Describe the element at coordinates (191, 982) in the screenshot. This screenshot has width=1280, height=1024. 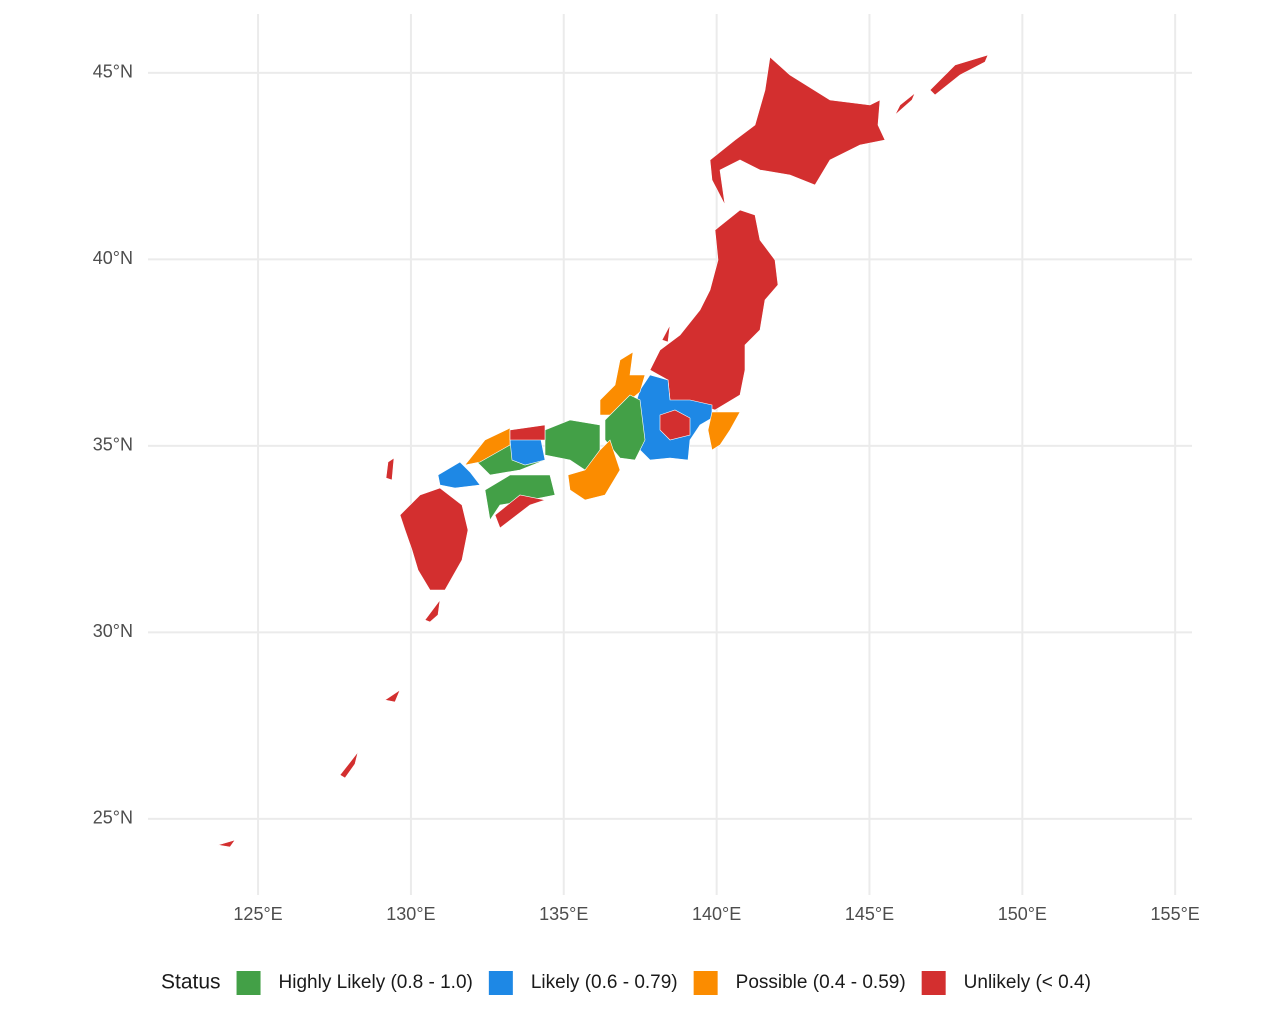
I see `legend-title: Status` at that location.